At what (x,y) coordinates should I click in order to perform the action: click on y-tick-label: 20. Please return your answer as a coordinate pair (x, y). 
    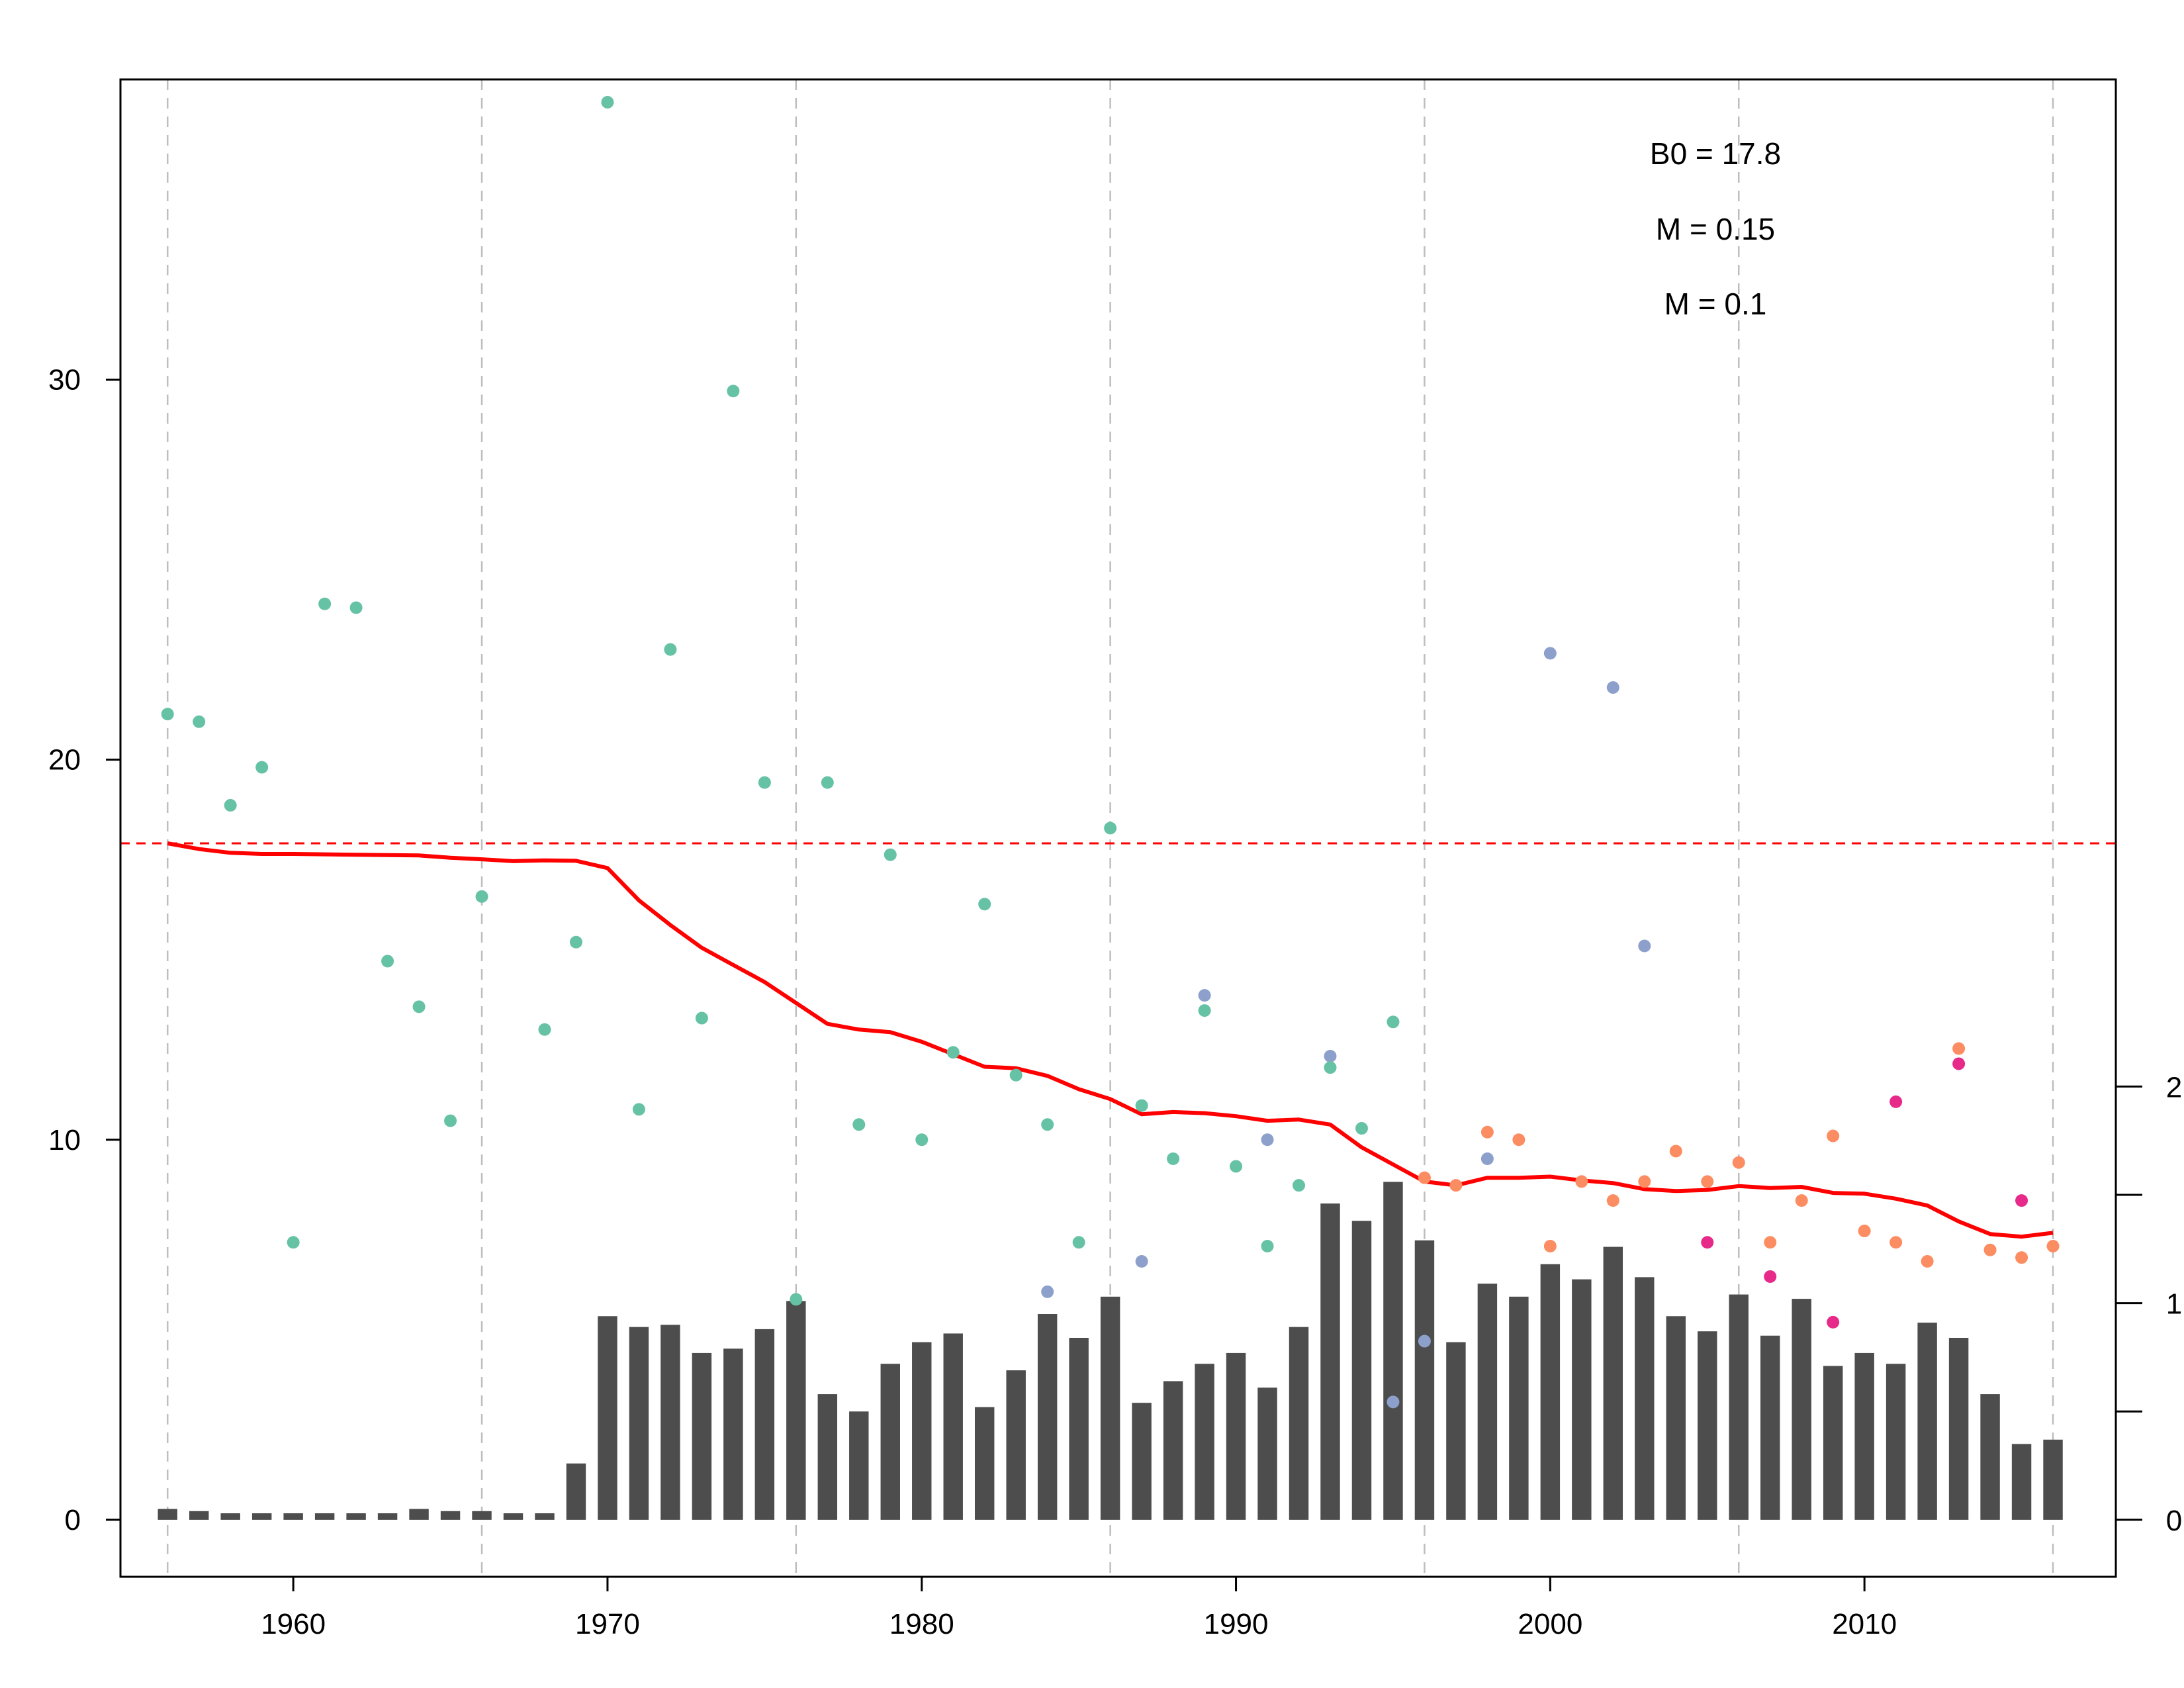
    Looking at the image, I should click on (64, 760).